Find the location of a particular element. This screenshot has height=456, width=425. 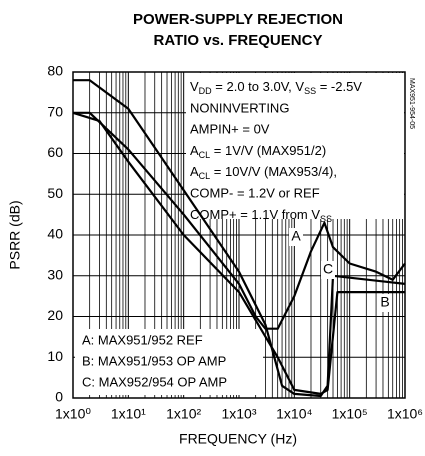

x-tick-label: 1x10⁵ is located at coordinates (350, 414).